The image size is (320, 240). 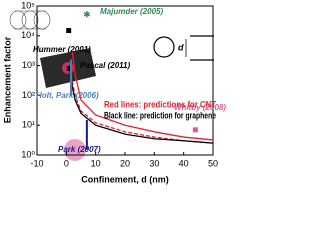 What do you see at coordinates (28, 5) in the screenshot?
I see `y-tick-label: 10⁵` at bounding box center [28, 5].